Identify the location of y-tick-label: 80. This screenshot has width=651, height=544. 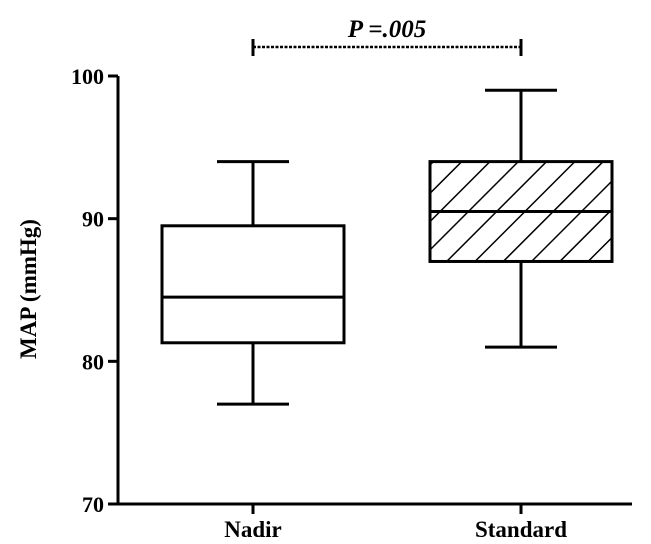
(93, 361).